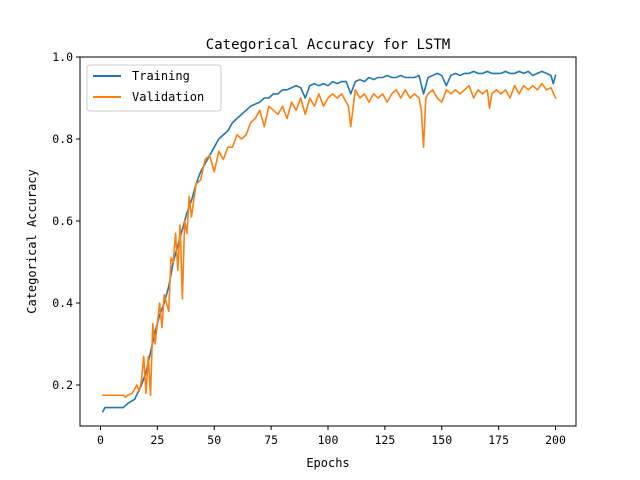 Image resolution: width=640 pixels, height=480 pixels. I want to click on y-tick-label: 0.6, so click(62, 221).